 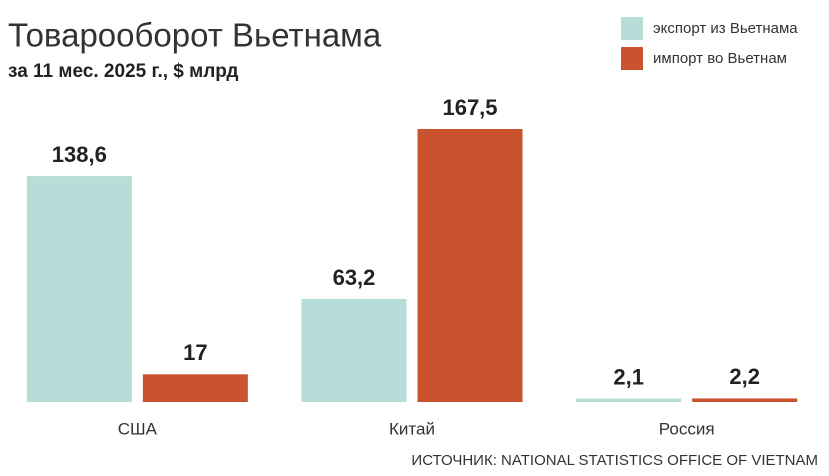 I want to click on x-tick-label: США, so click(x=138, y=428).